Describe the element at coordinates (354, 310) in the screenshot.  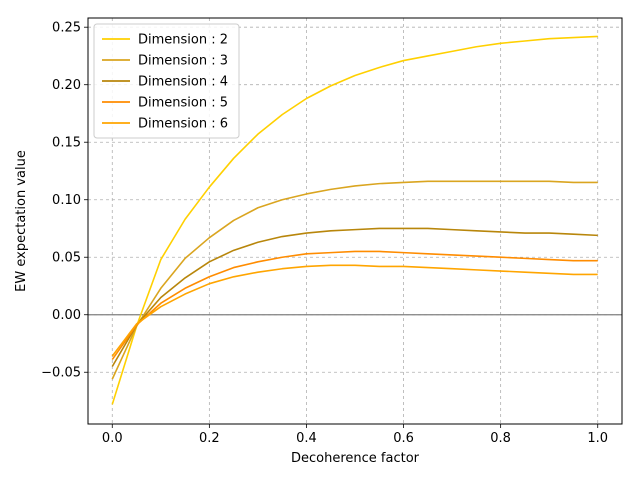
I see `series-line` at that location.